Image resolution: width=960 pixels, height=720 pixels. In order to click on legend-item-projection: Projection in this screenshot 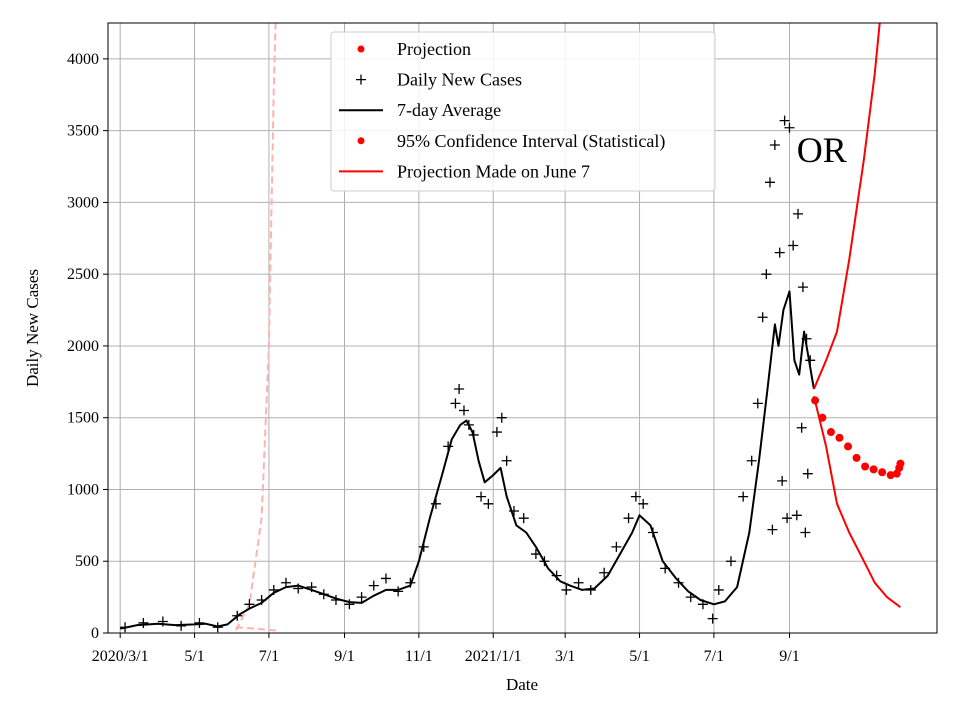, I will do `click(414, 49)`.